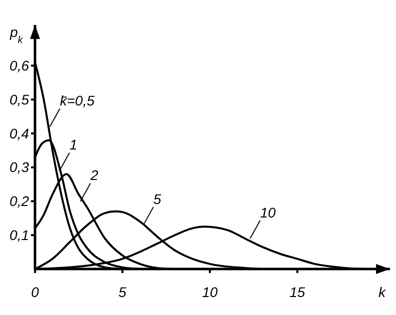 The image size is (396, 315). What do you see at coordinates (93, 175) in the screenshot?
I see `annotation: 2` at bounding box center [93, 175].